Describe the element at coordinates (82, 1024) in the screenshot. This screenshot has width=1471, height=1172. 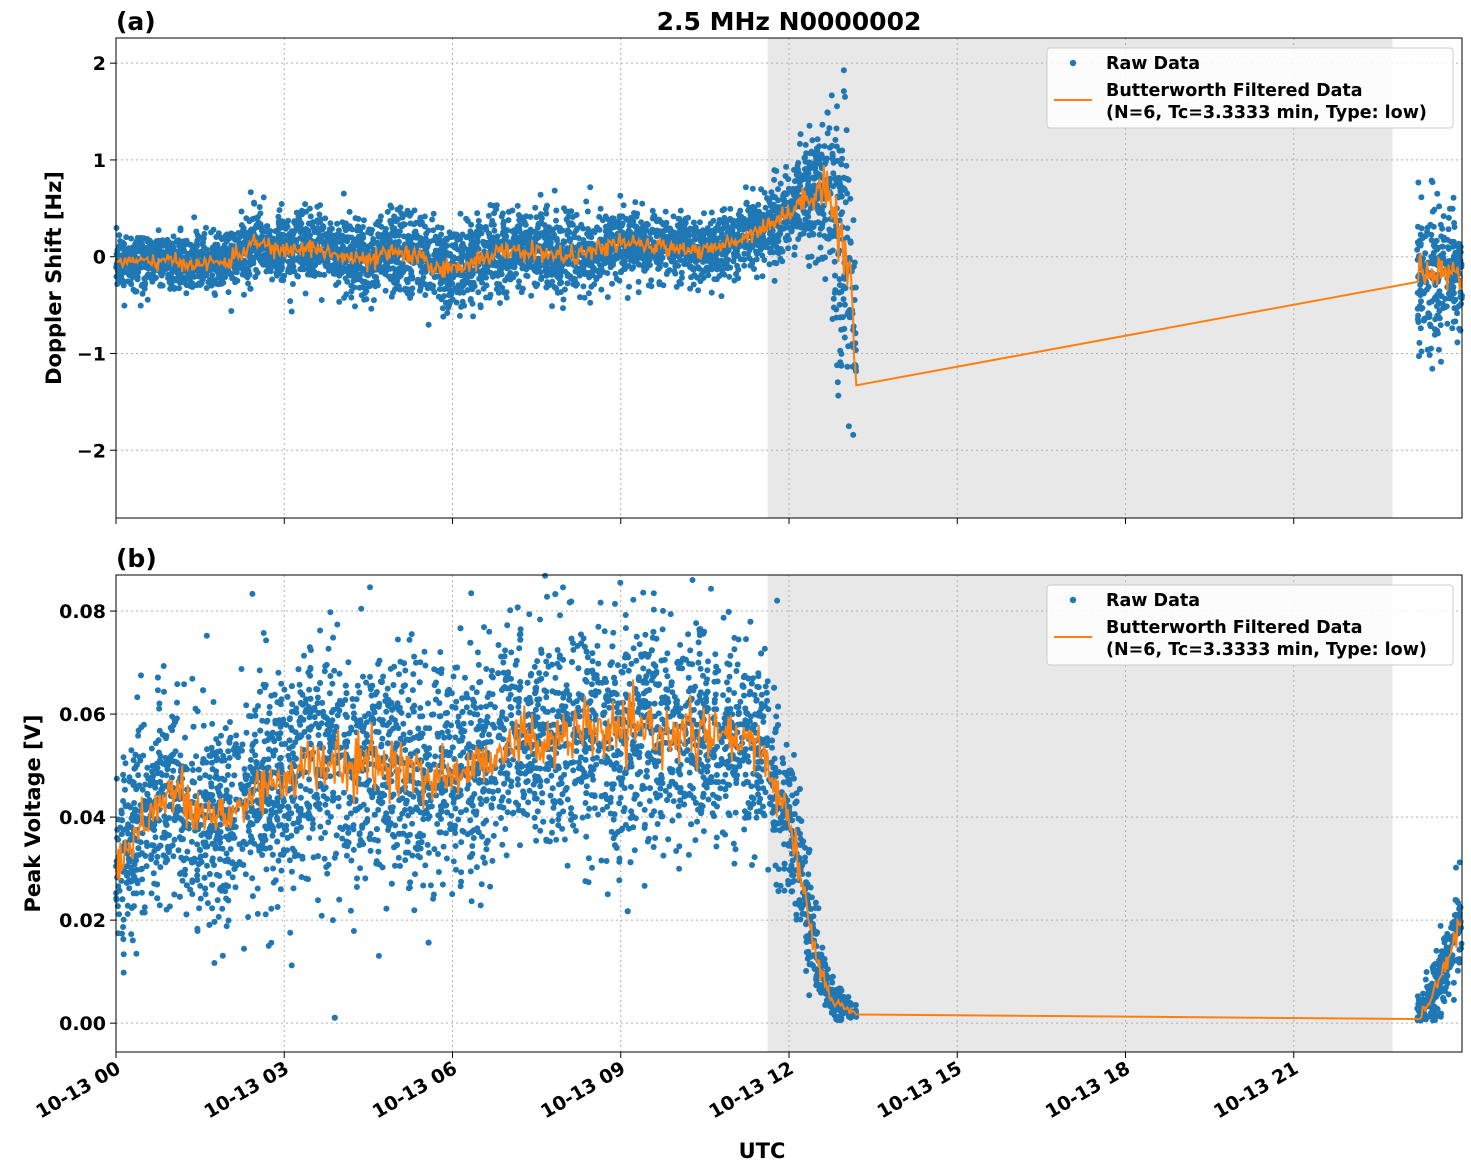
I see `y-tick-label: 0.00` at that location.